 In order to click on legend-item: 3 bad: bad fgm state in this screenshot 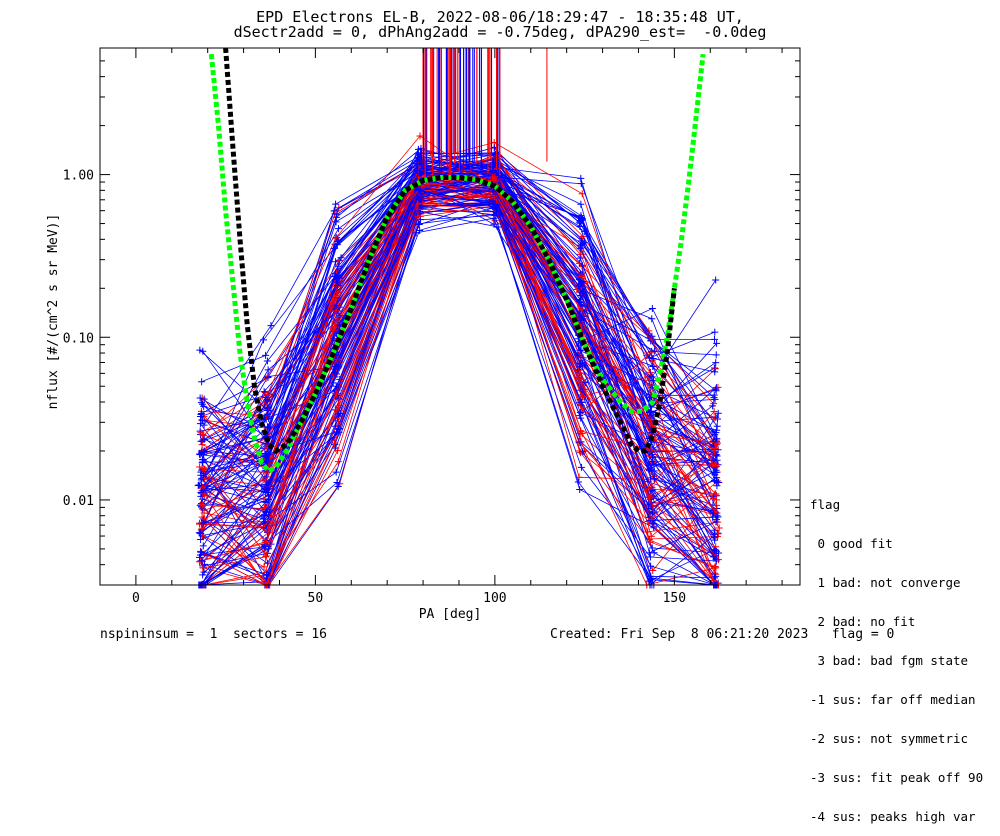, I will do `click(889, 660)`.